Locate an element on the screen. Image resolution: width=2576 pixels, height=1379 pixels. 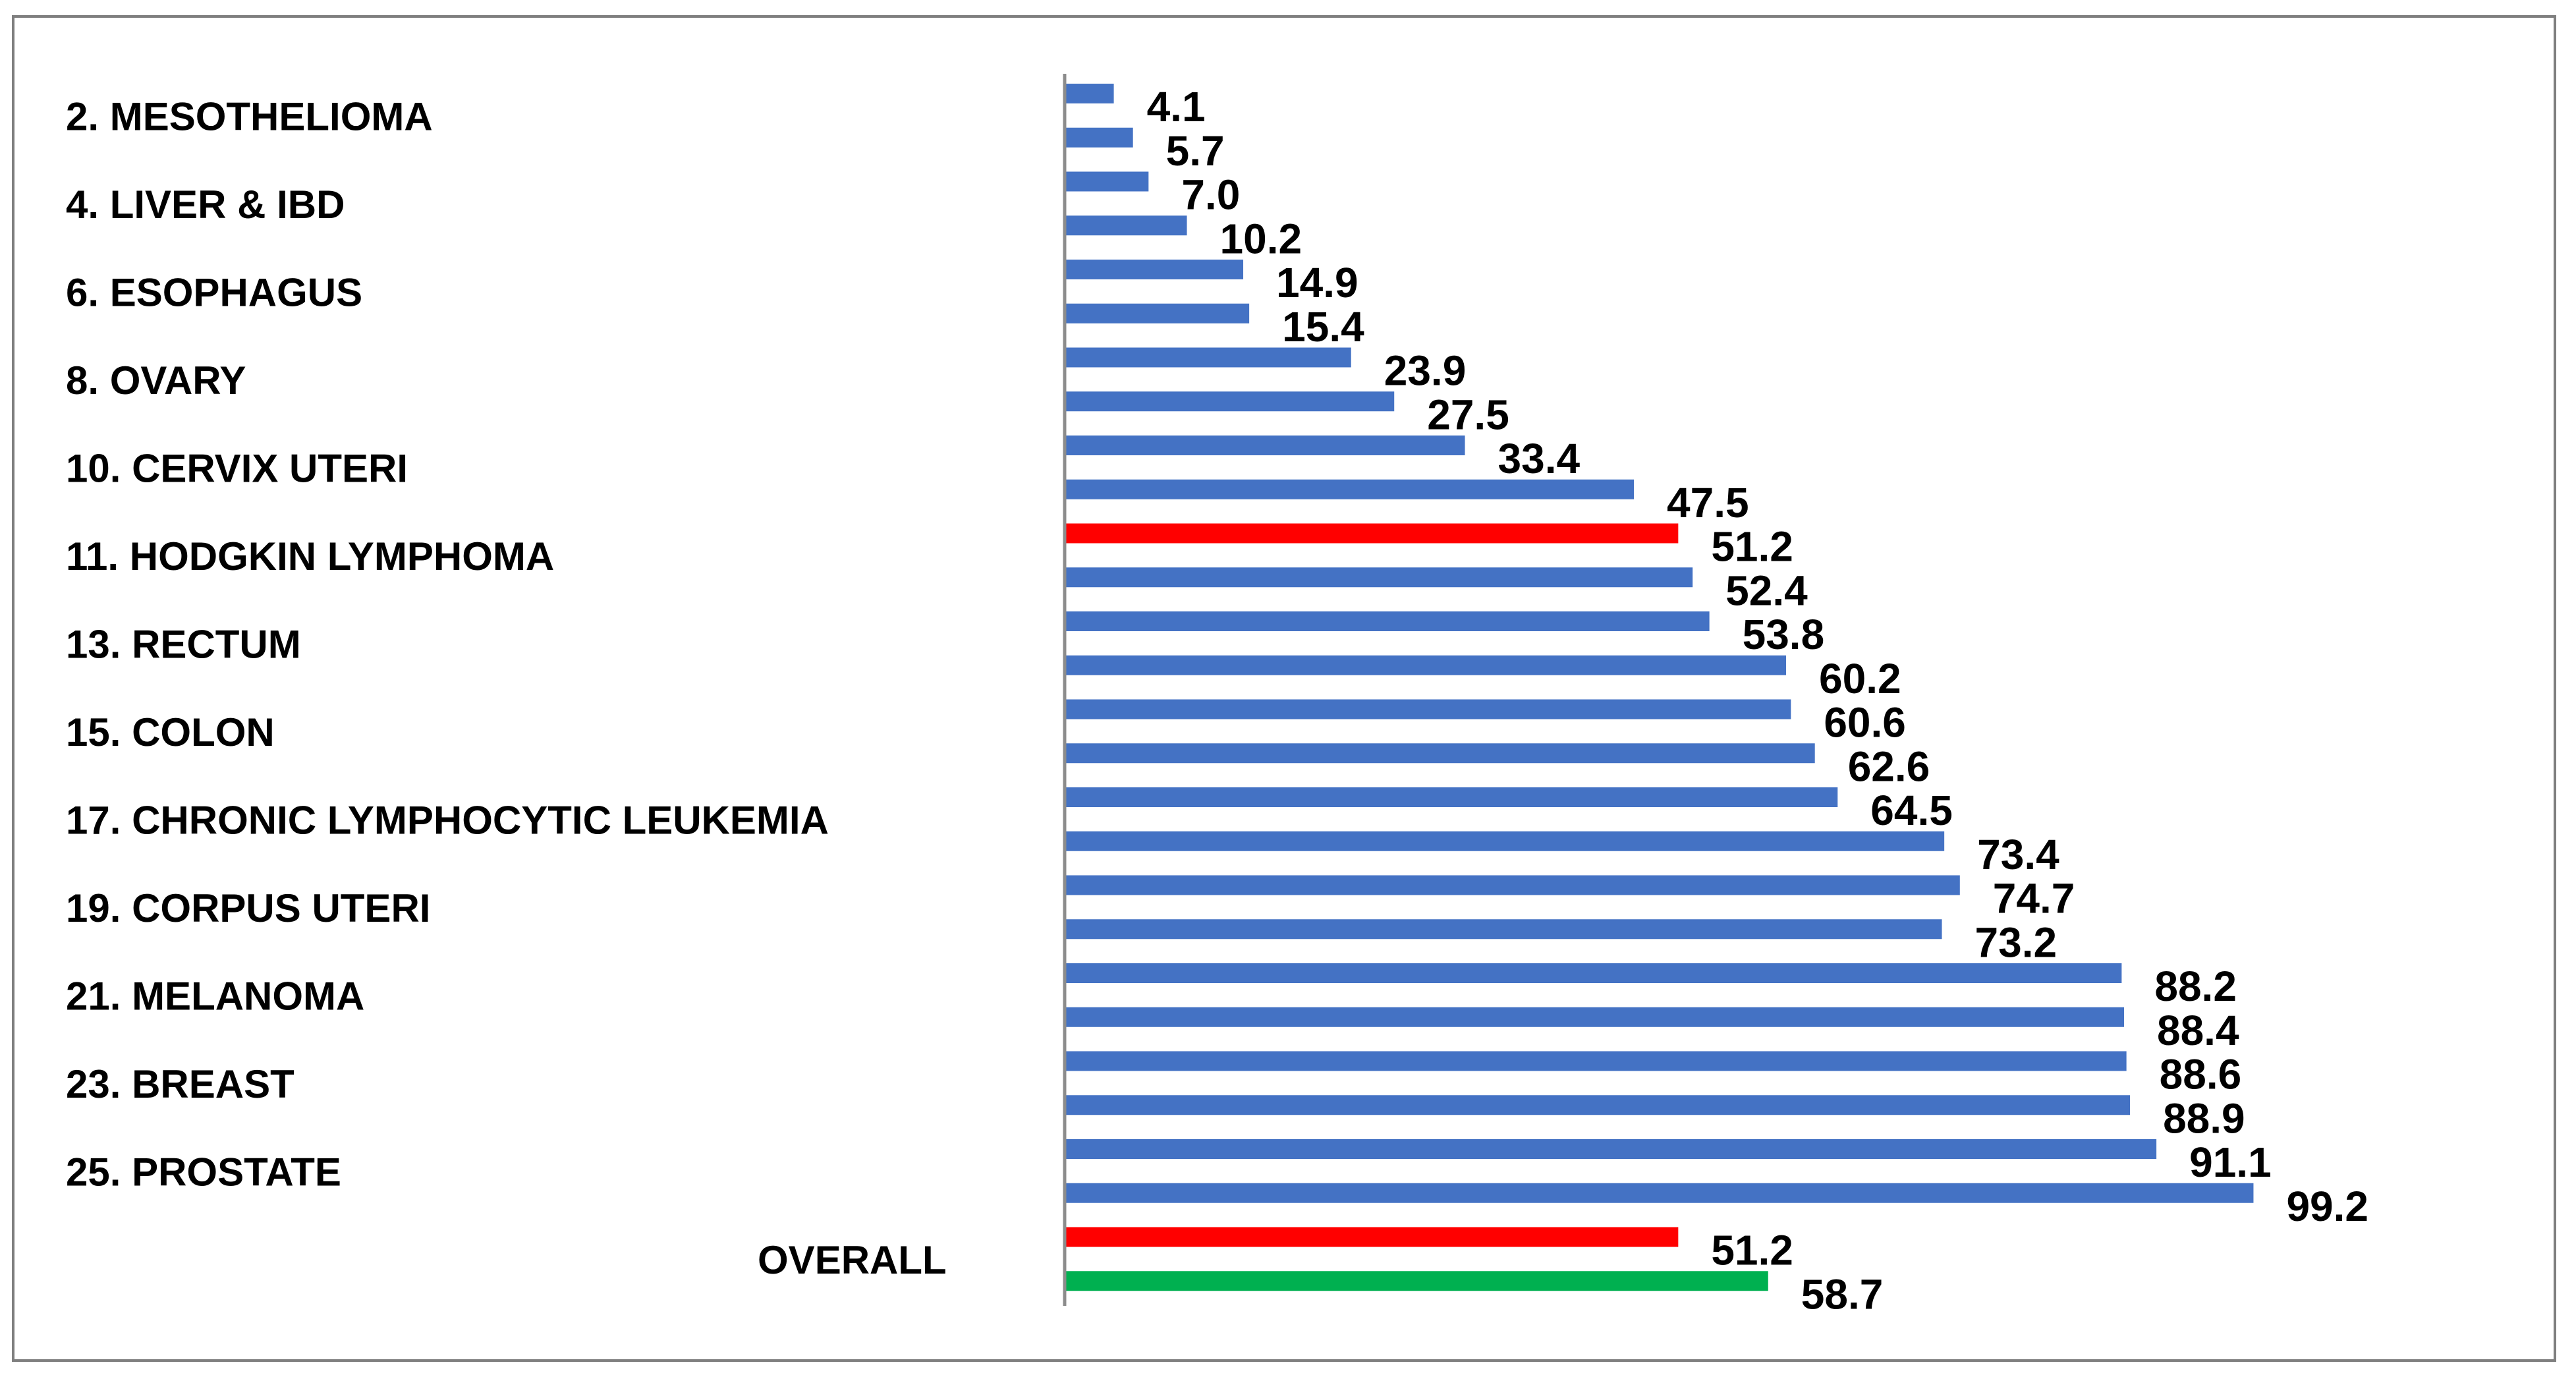
data-label: 47.5 is located at coordinates (1708, 502).